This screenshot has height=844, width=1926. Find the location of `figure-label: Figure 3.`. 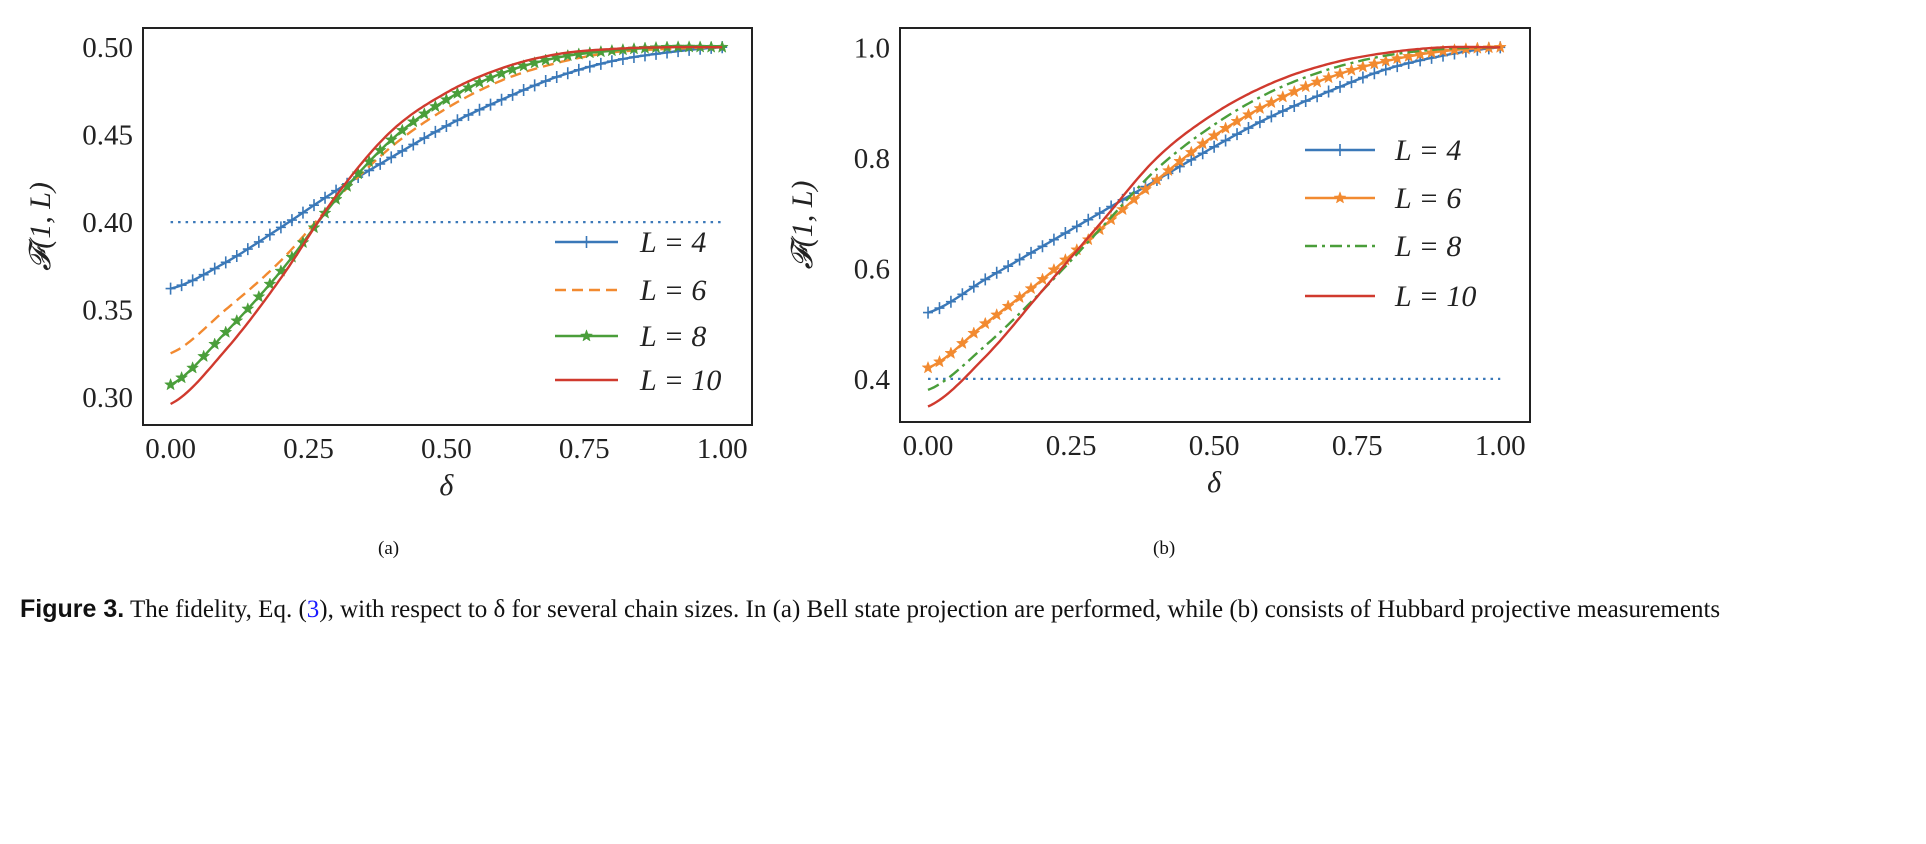

figure-label: Figure 3. is located at coordinates (72, 609).